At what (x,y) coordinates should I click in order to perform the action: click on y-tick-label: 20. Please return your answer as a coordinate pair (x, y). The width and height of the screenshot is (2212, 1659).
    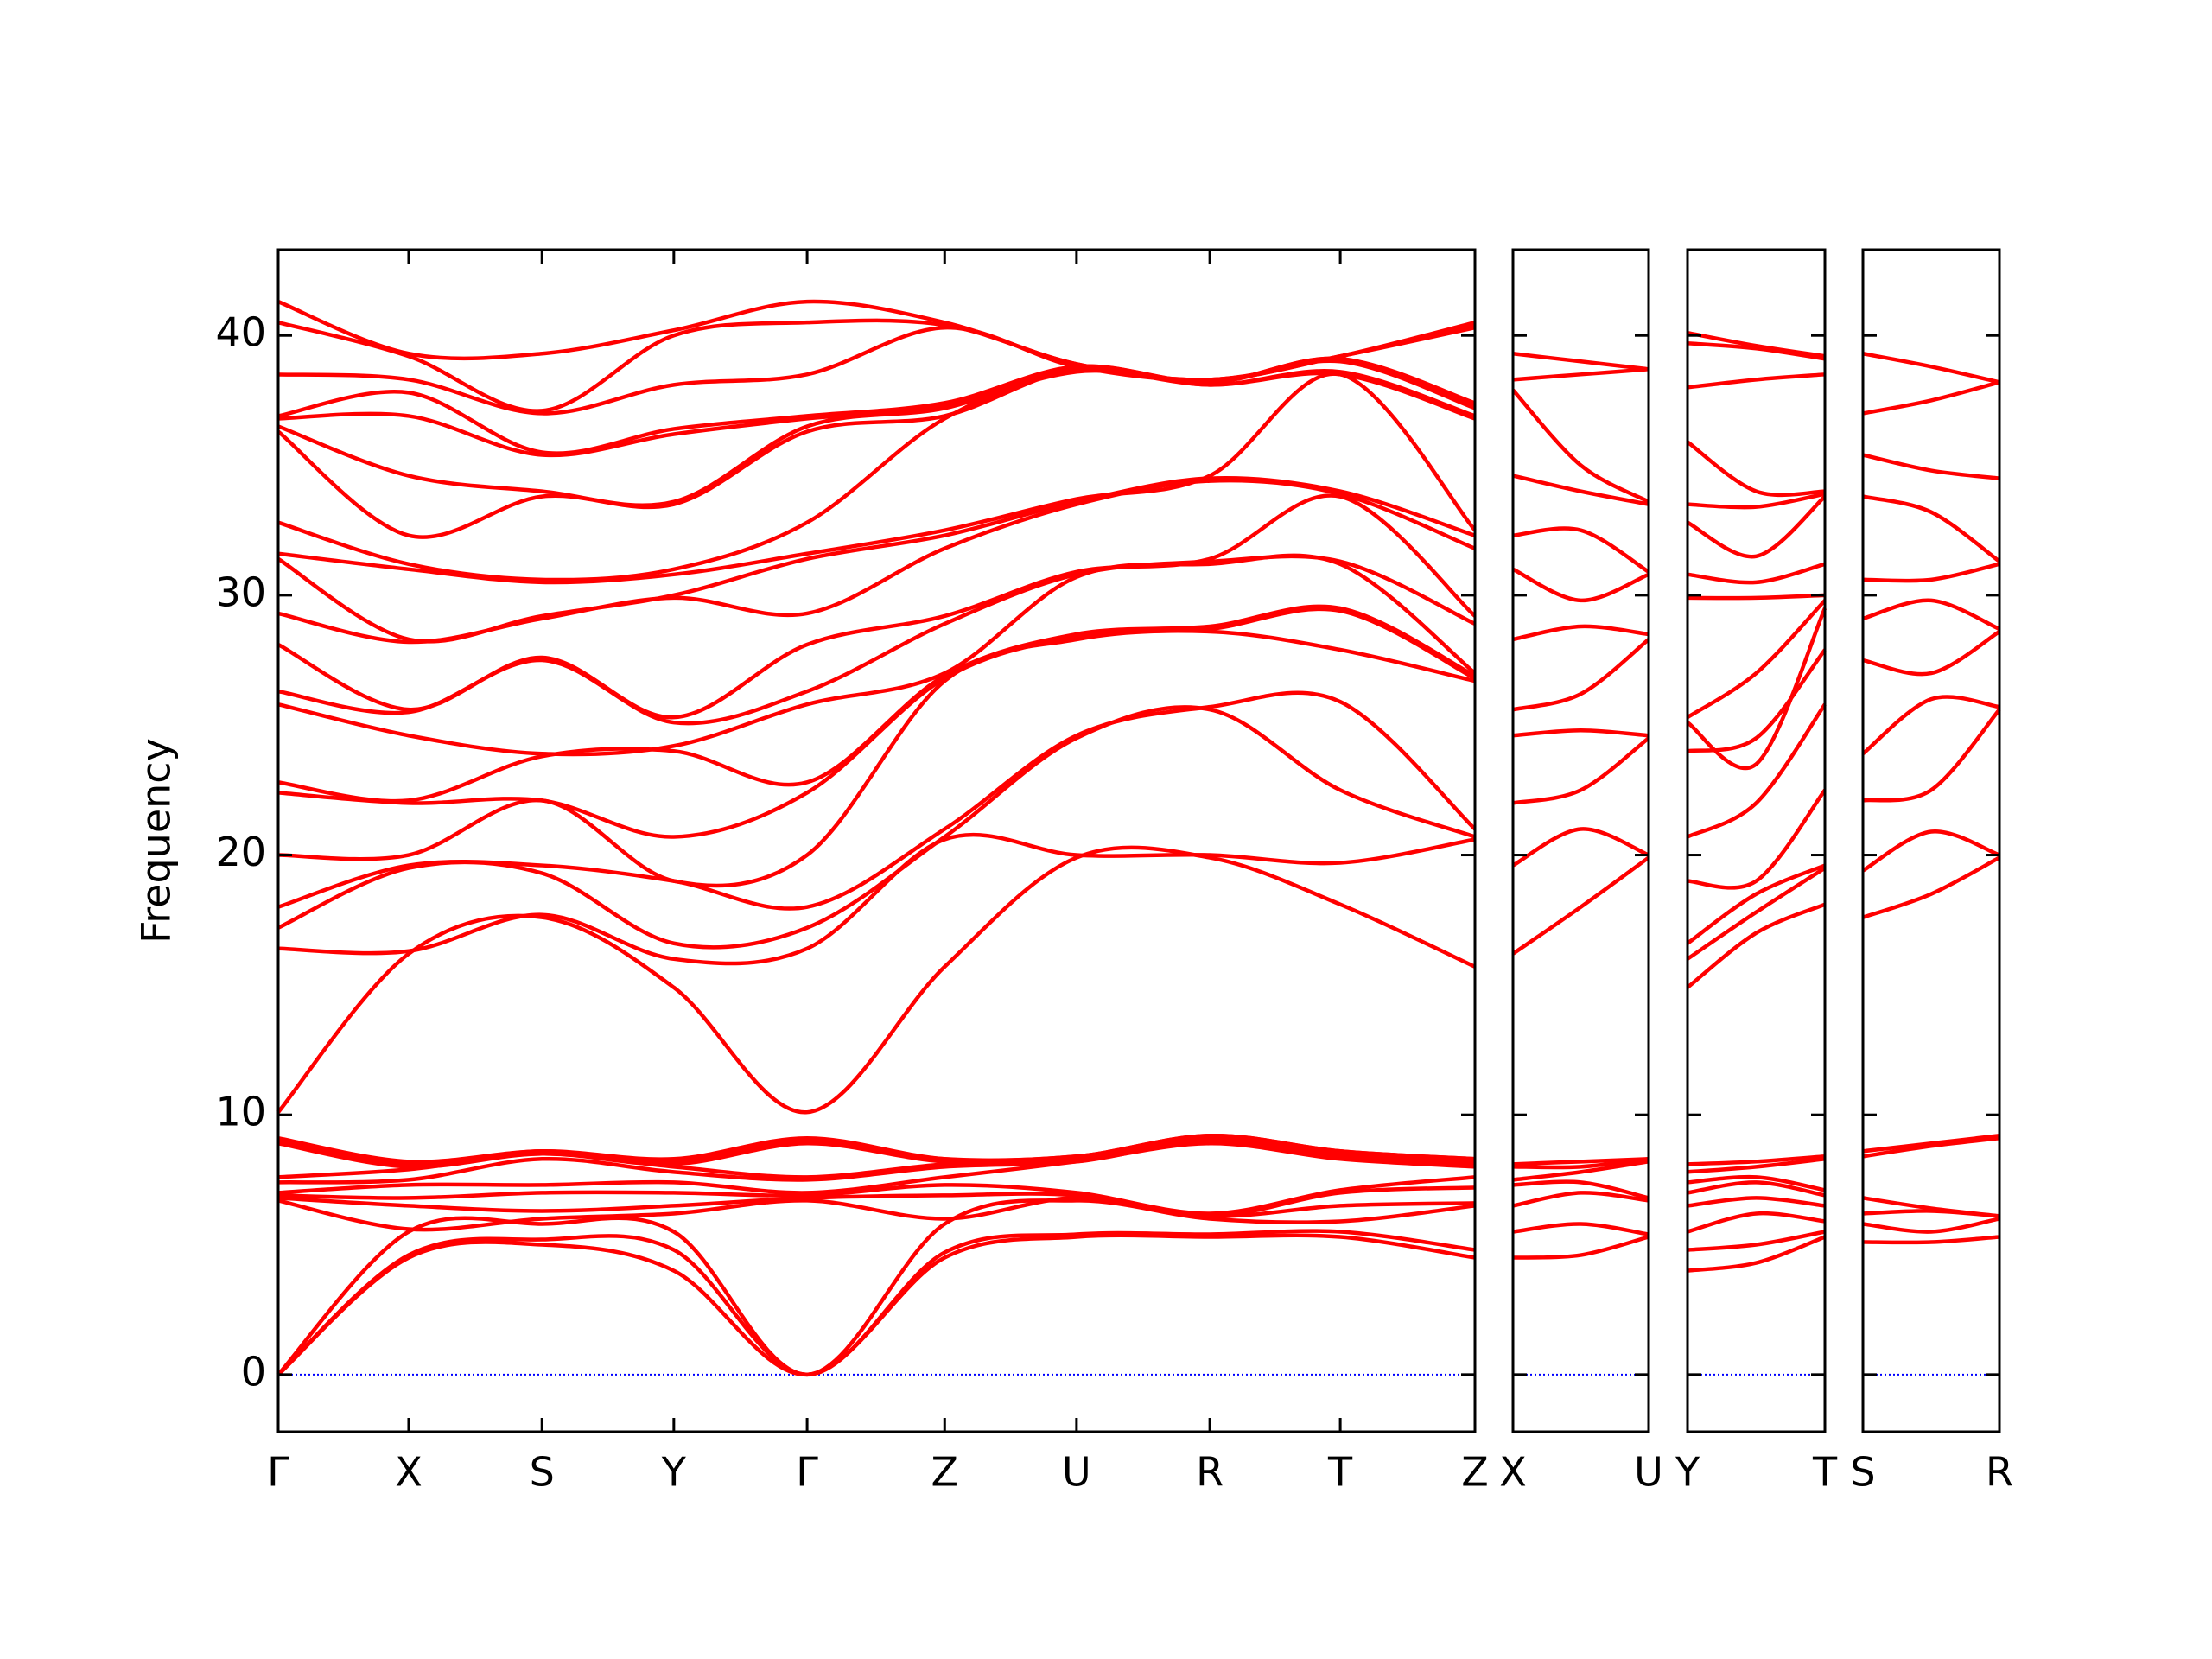
    Looking at the image, I should click on (240, 852).